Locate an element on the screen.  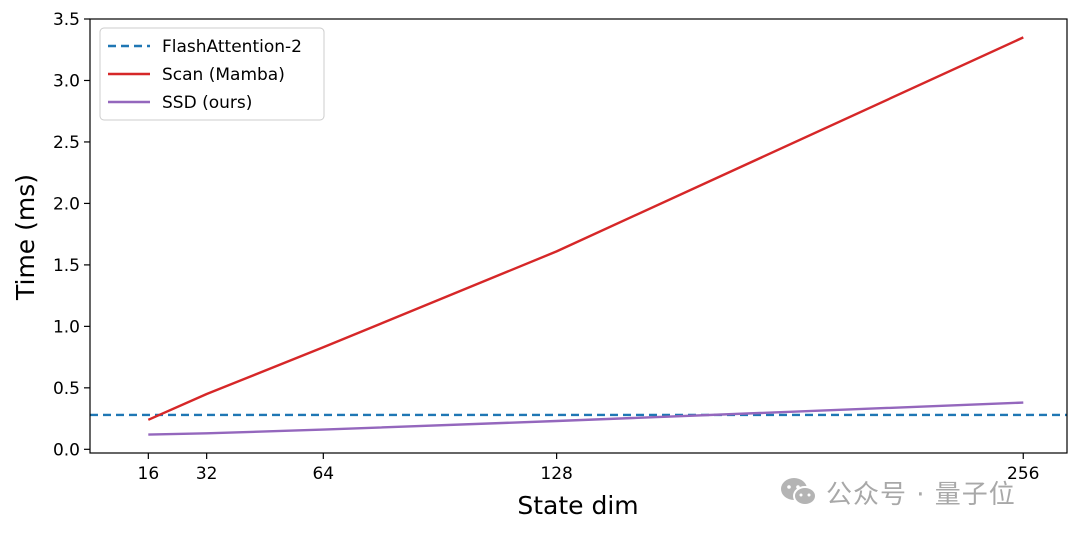
watermark: 公众号 · 量子位 is located at coordinates (898, 492).